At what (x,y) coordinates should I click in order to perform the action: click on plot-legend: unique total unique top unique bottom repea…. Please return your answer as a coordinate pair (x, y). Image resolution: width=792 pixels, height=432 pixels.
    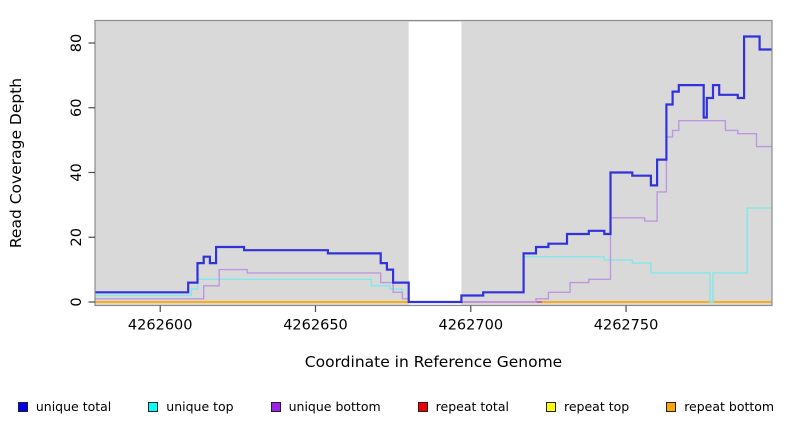
    Looking at the image, I should click on (396, 406).